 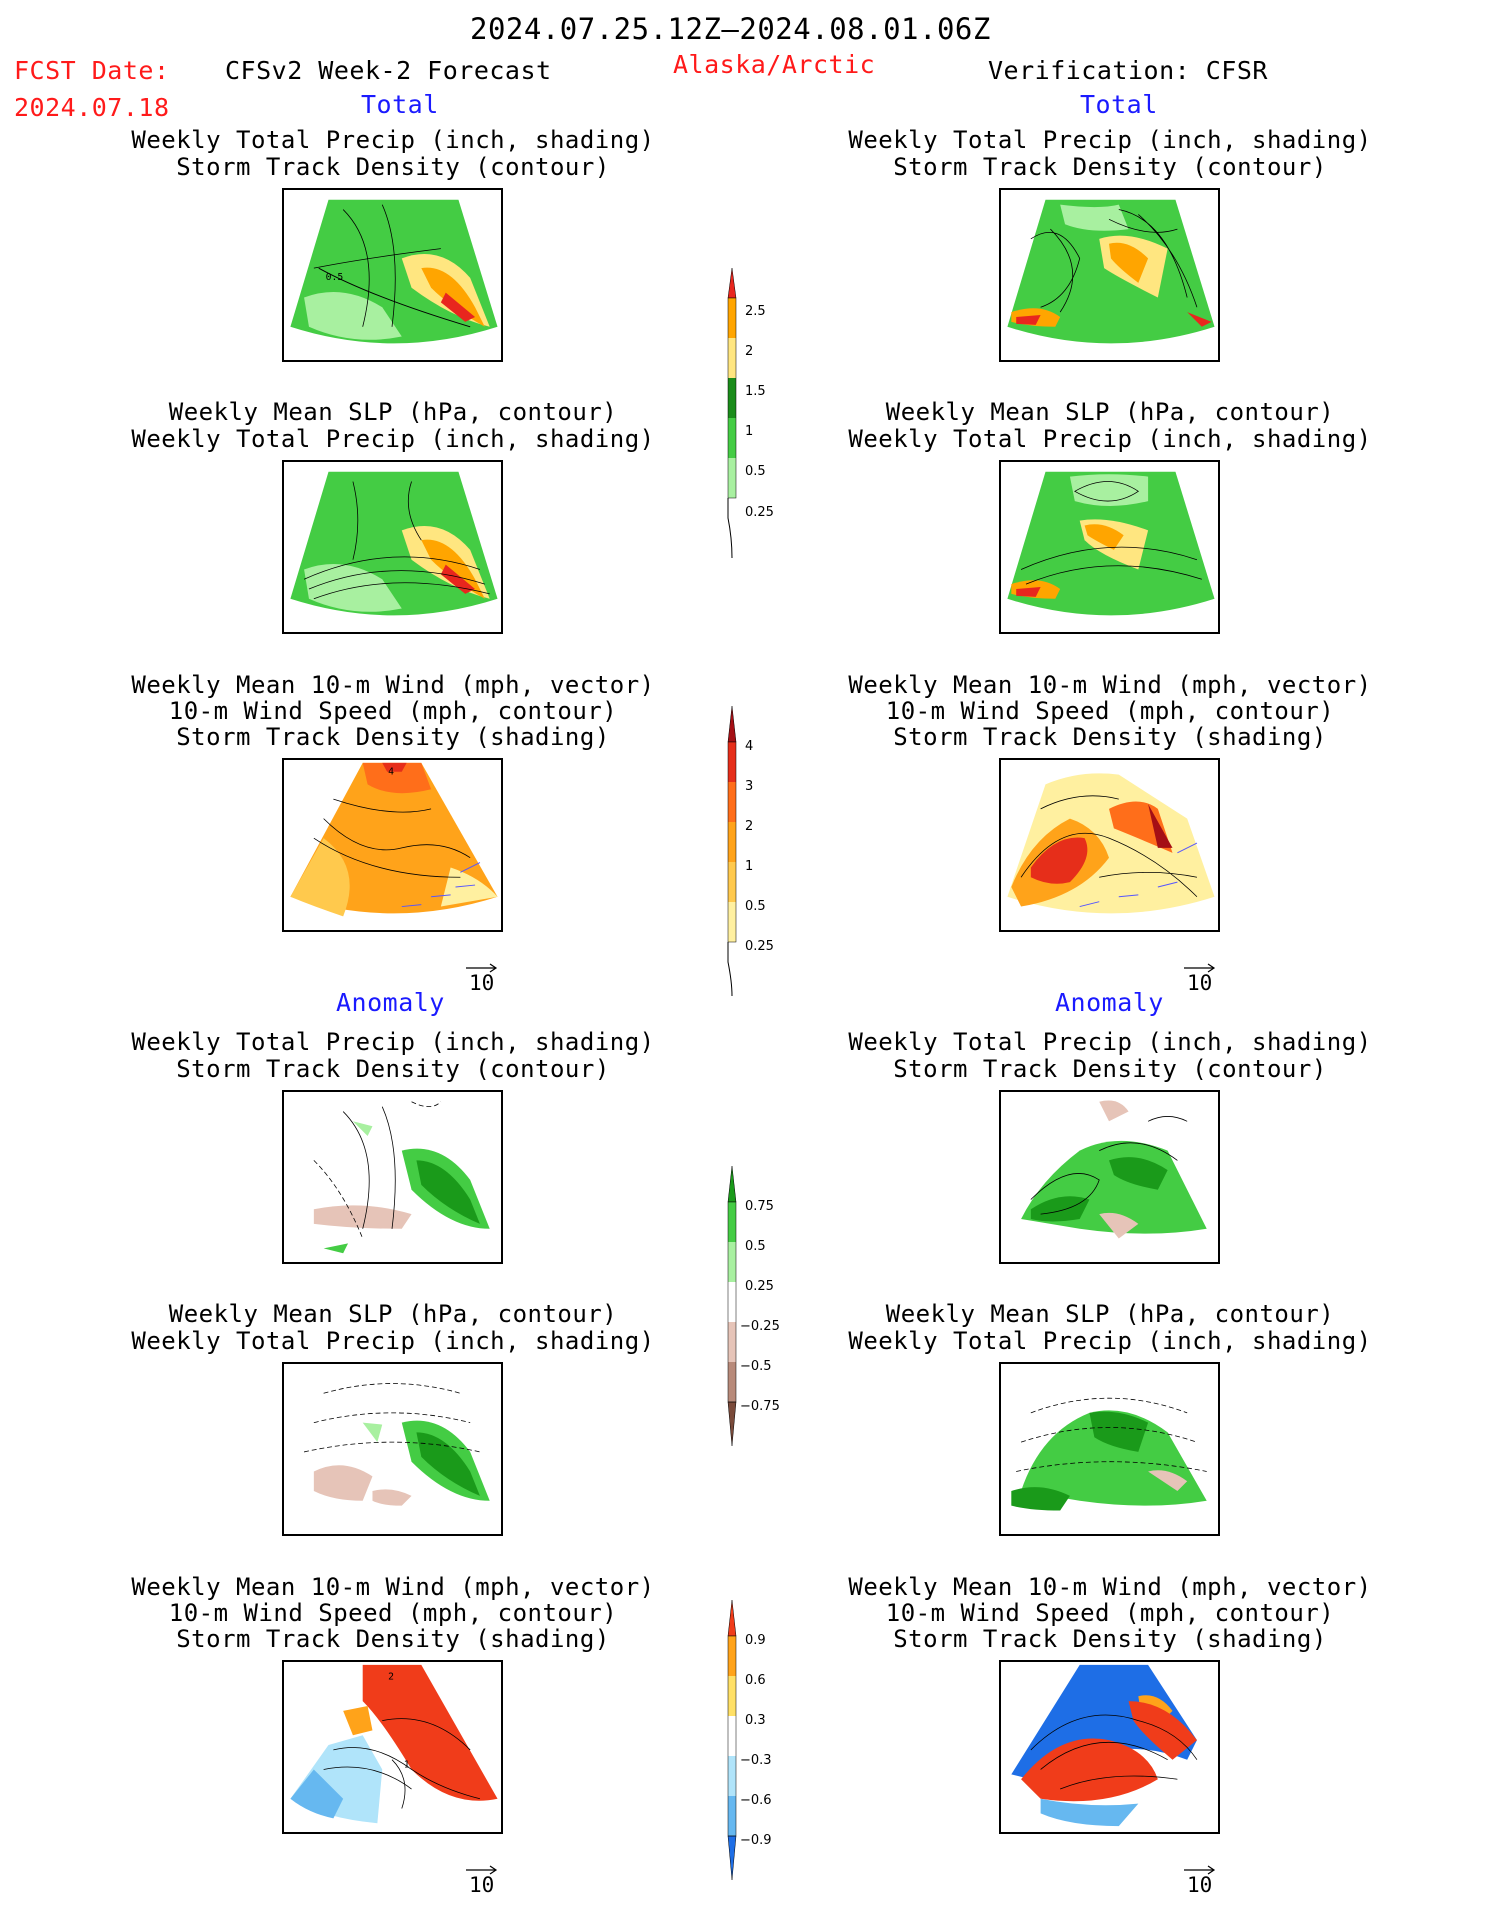 I want to click on vector-scale-arrow-r6-left, so click(x=482, y=1867).